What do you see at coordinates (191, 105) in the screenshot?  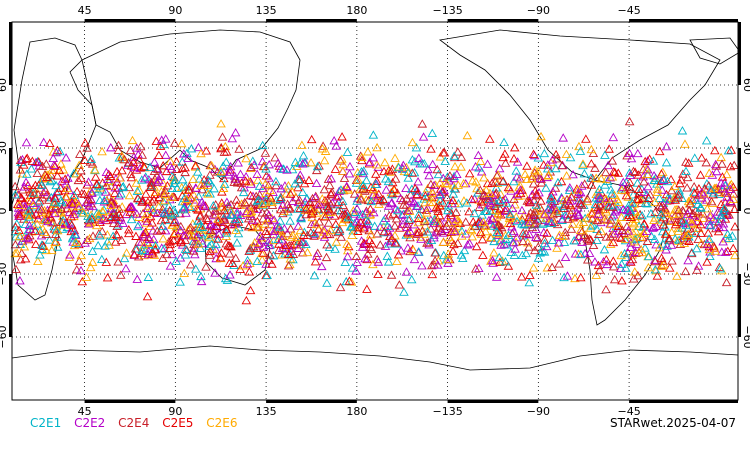 I see `asia-coast` at bounding box center [191, 105].